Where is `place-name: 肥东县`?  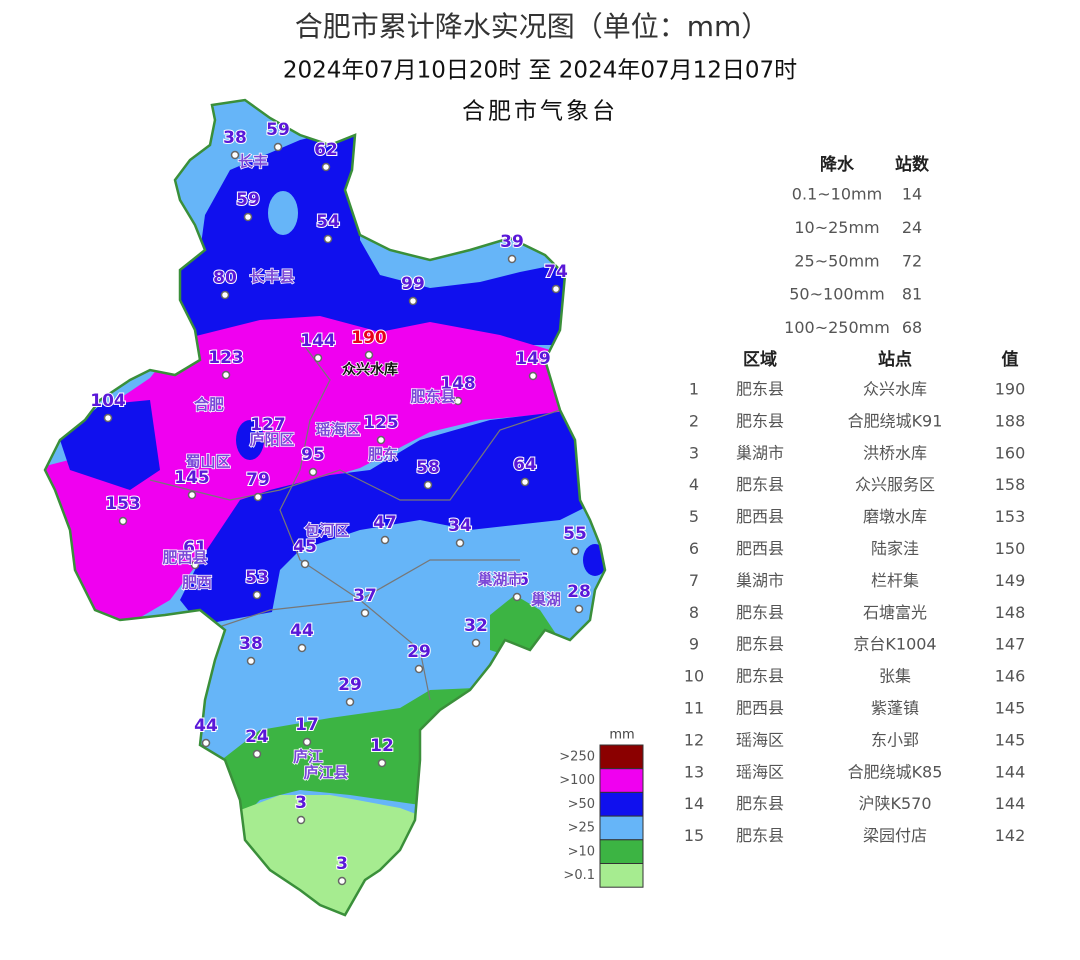
place-name: 肥东县 is located at coordinates (432, 397).